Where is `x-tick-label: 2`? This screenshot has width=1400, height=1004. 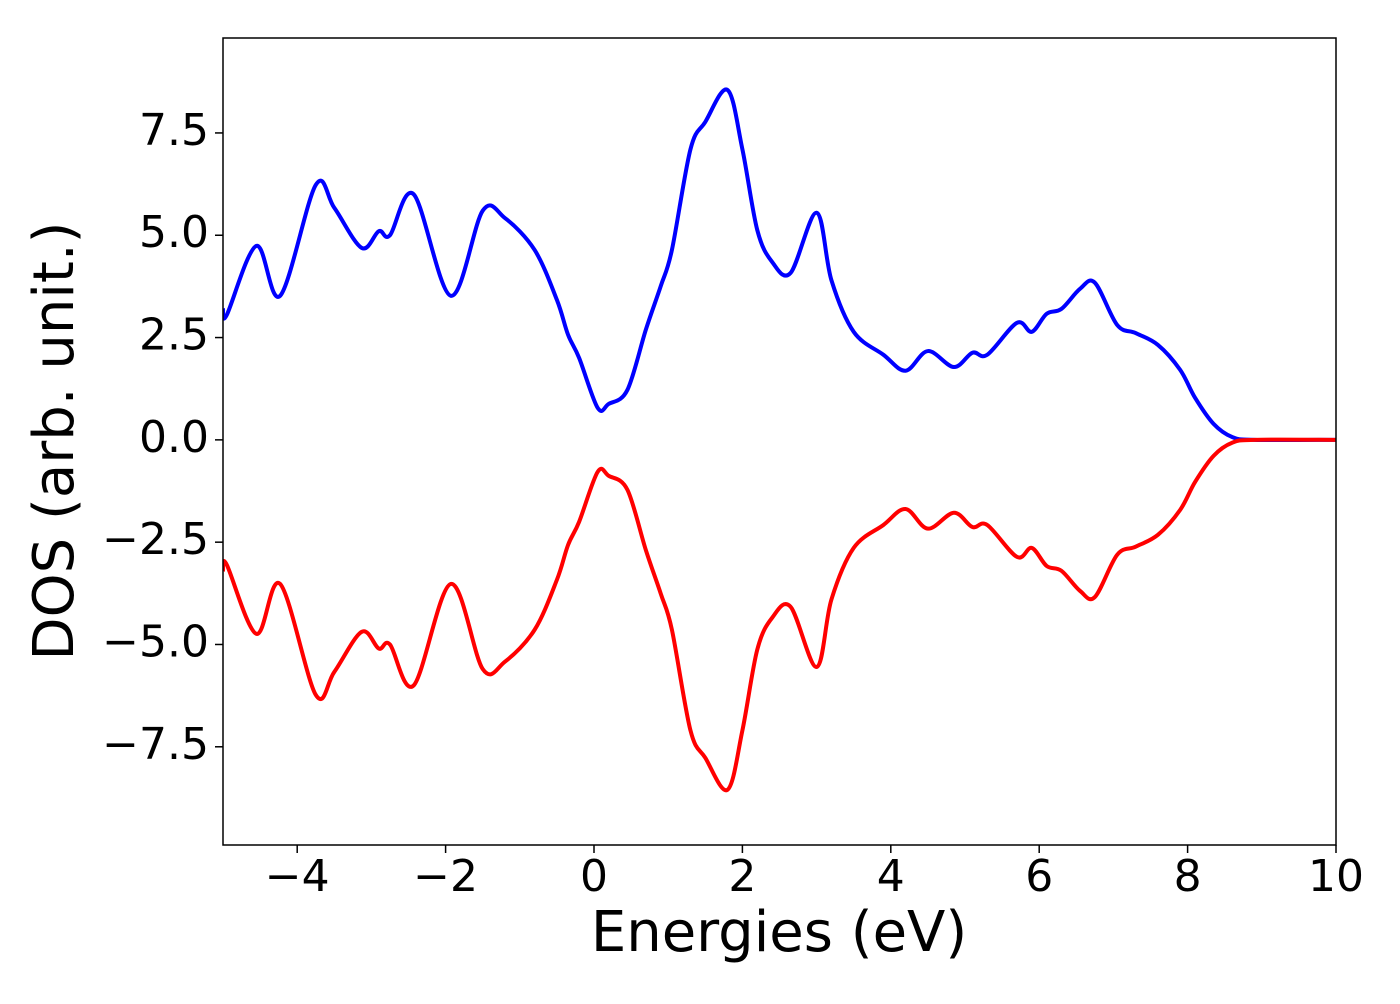
x-tick-label: 2 is located at coordinates (742, 876).